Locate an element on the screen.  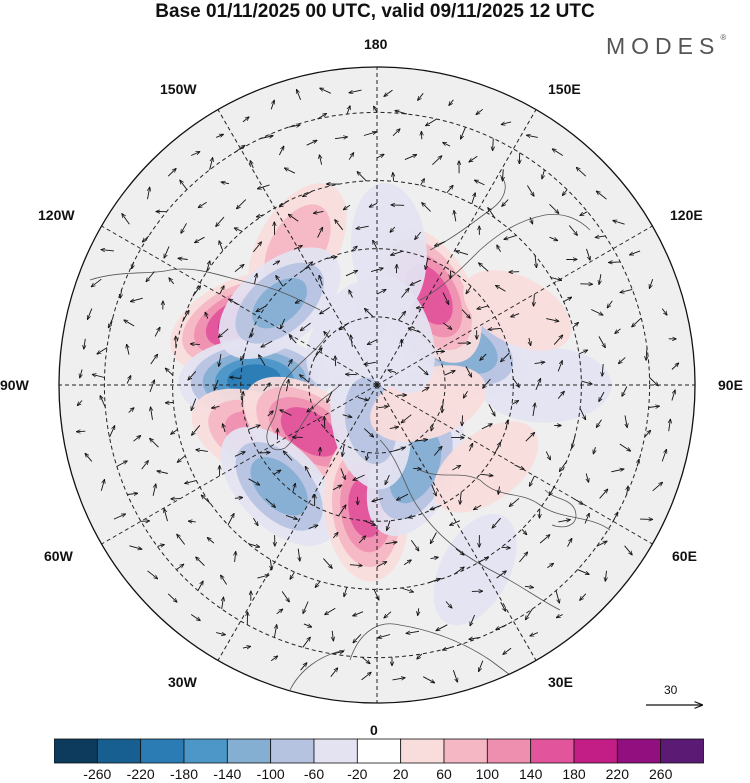
lon-label-30e: 30E is located at coordinates (560, 682).